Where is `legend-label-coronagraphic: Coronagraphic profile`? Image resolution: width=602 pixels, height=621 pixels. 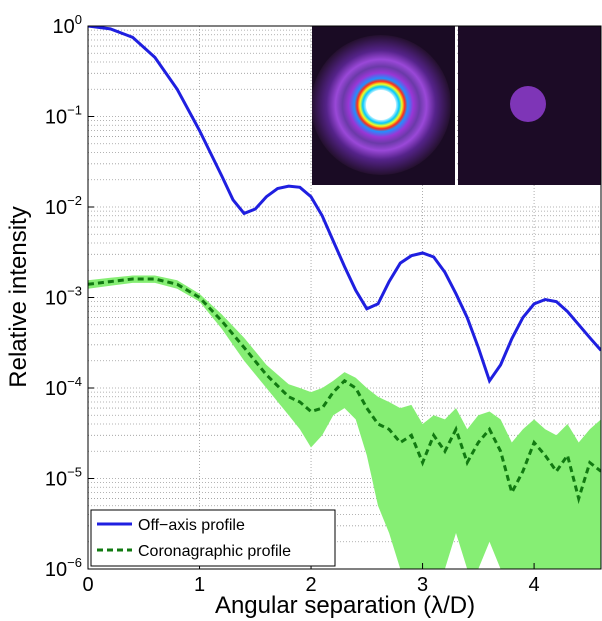 legend-label-coronagraphic: Coronagraphic profile is located at coordinates (214, 551).